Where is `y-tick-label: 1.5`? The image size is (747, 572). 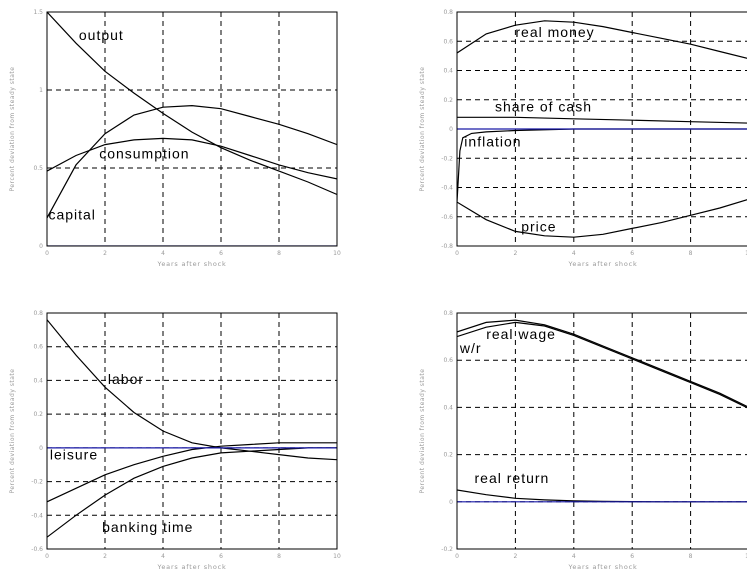
y-tick-label: 1.5 is located at coordinates (38, 12).